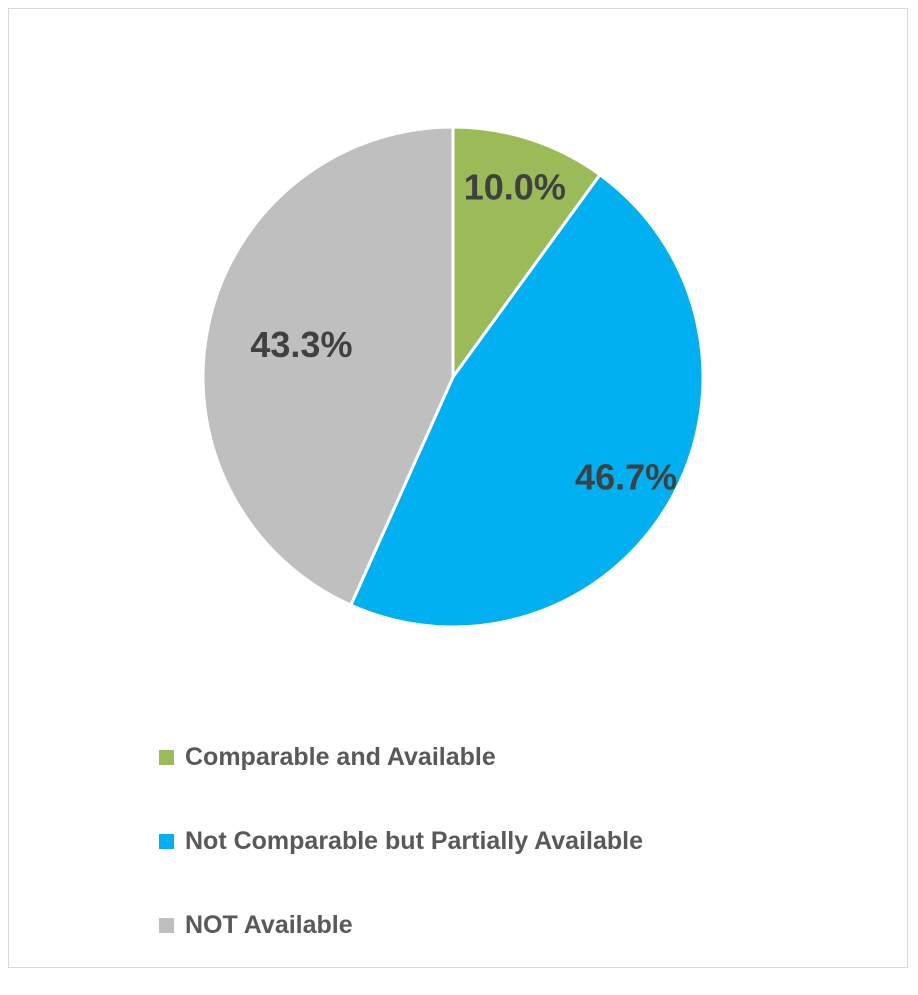 The image size is (918, 995). Describe the element at coordinates (414, 840) in the screenshot. I see `legend-label: Not Comparable but Partially Available` at that location.